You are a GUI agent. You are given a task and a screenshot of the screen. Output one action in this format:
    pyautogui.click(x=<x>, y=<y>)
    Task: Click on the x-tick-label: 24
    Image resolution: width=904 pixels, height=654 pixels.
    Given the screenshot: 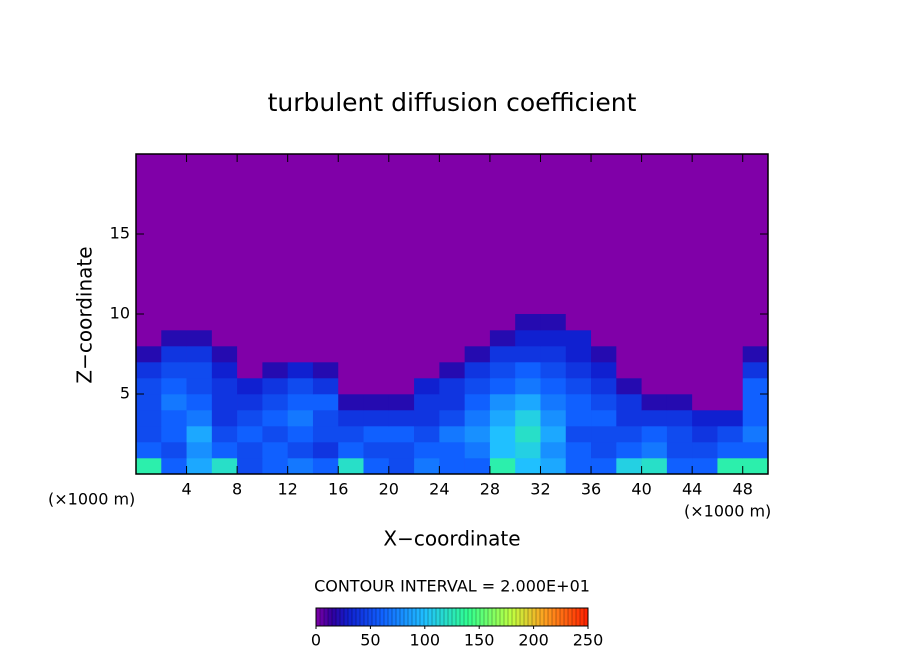 What is the action you would take?
    pyautogui.click(x=439, y=489)
    